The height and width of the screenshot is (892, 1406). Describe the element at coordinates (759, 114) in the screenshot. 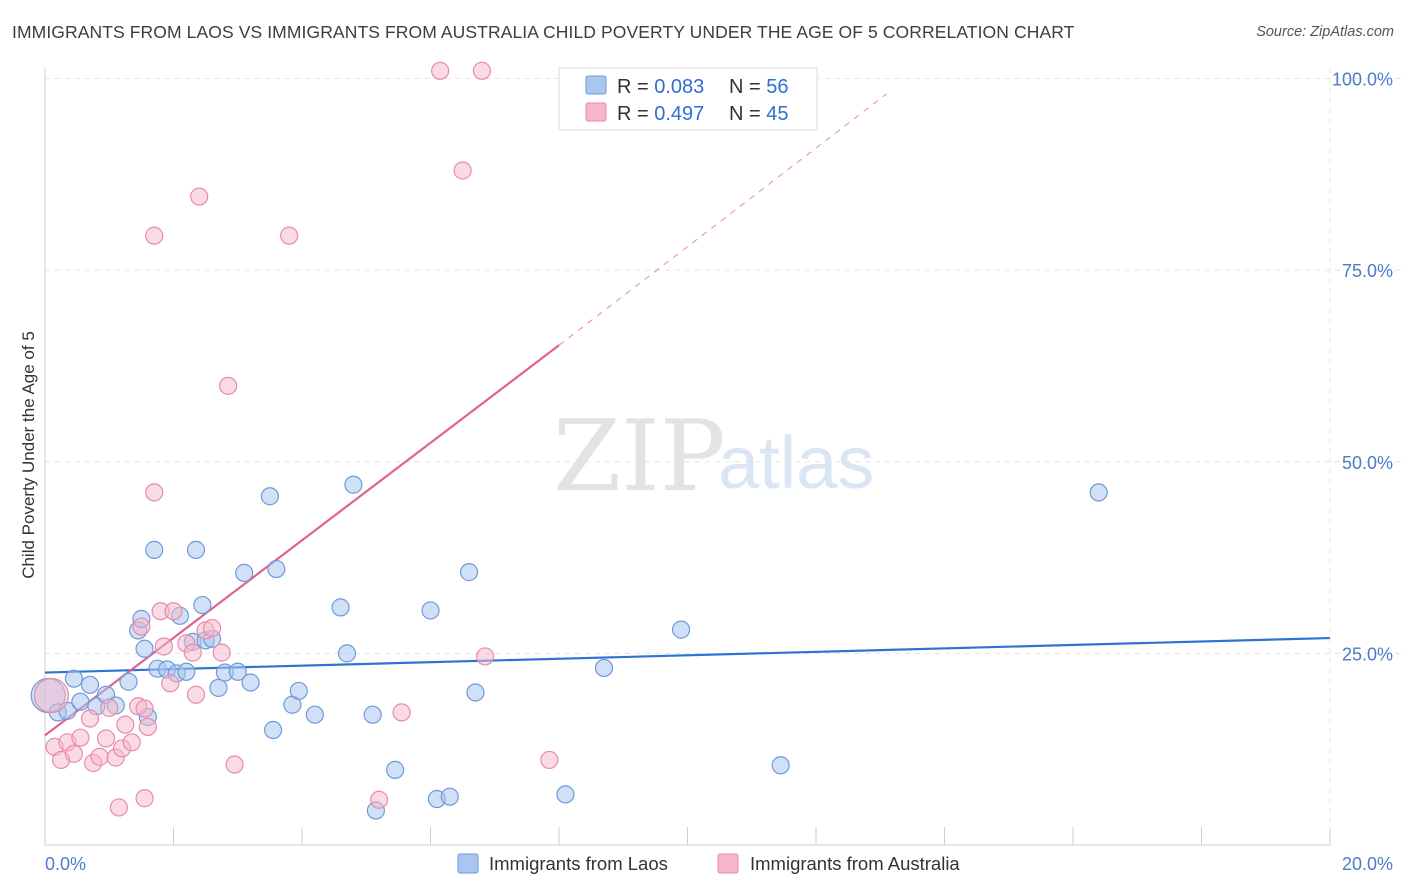

I see `svg-text: N = 45` at that location.